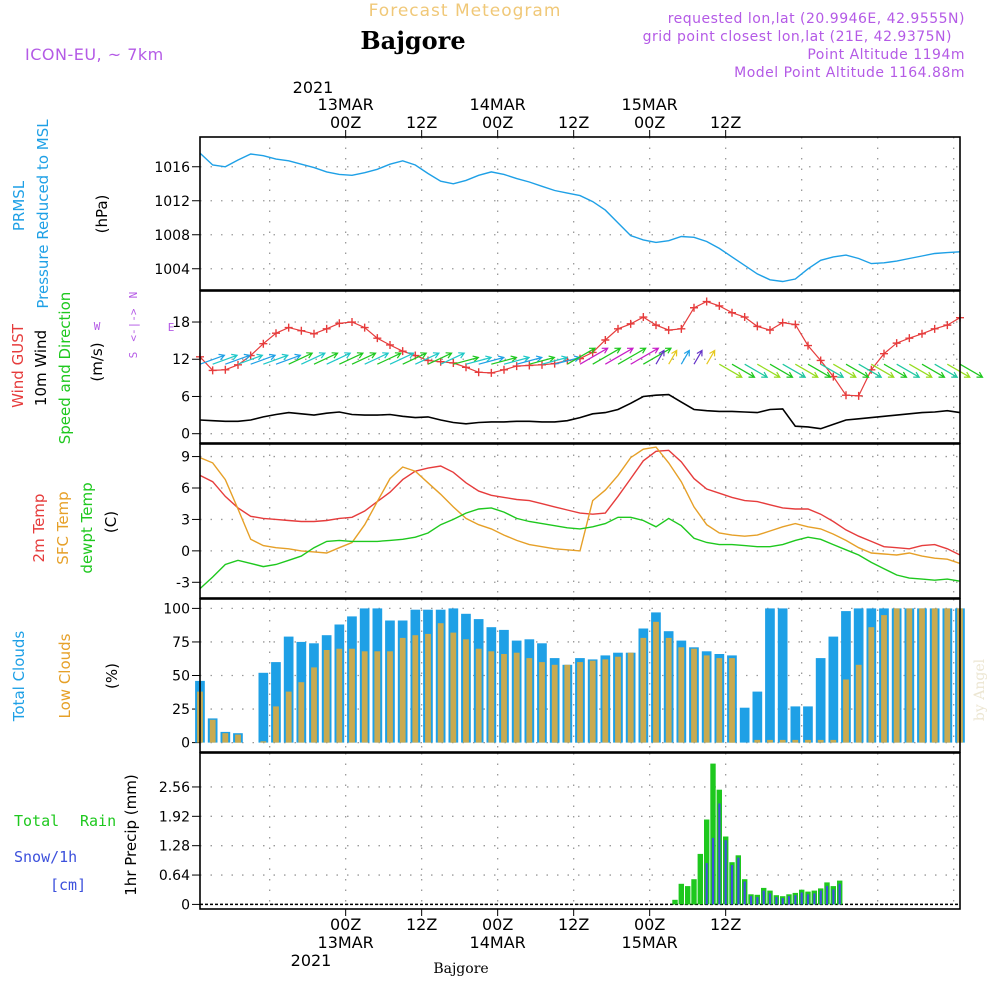 The image size is (1000, 1000). What do you see at coordinates (94, 54) in the screenshot?
I see `model-name: ICON-EU, ~ 7km` at bounding box center [94, 54].